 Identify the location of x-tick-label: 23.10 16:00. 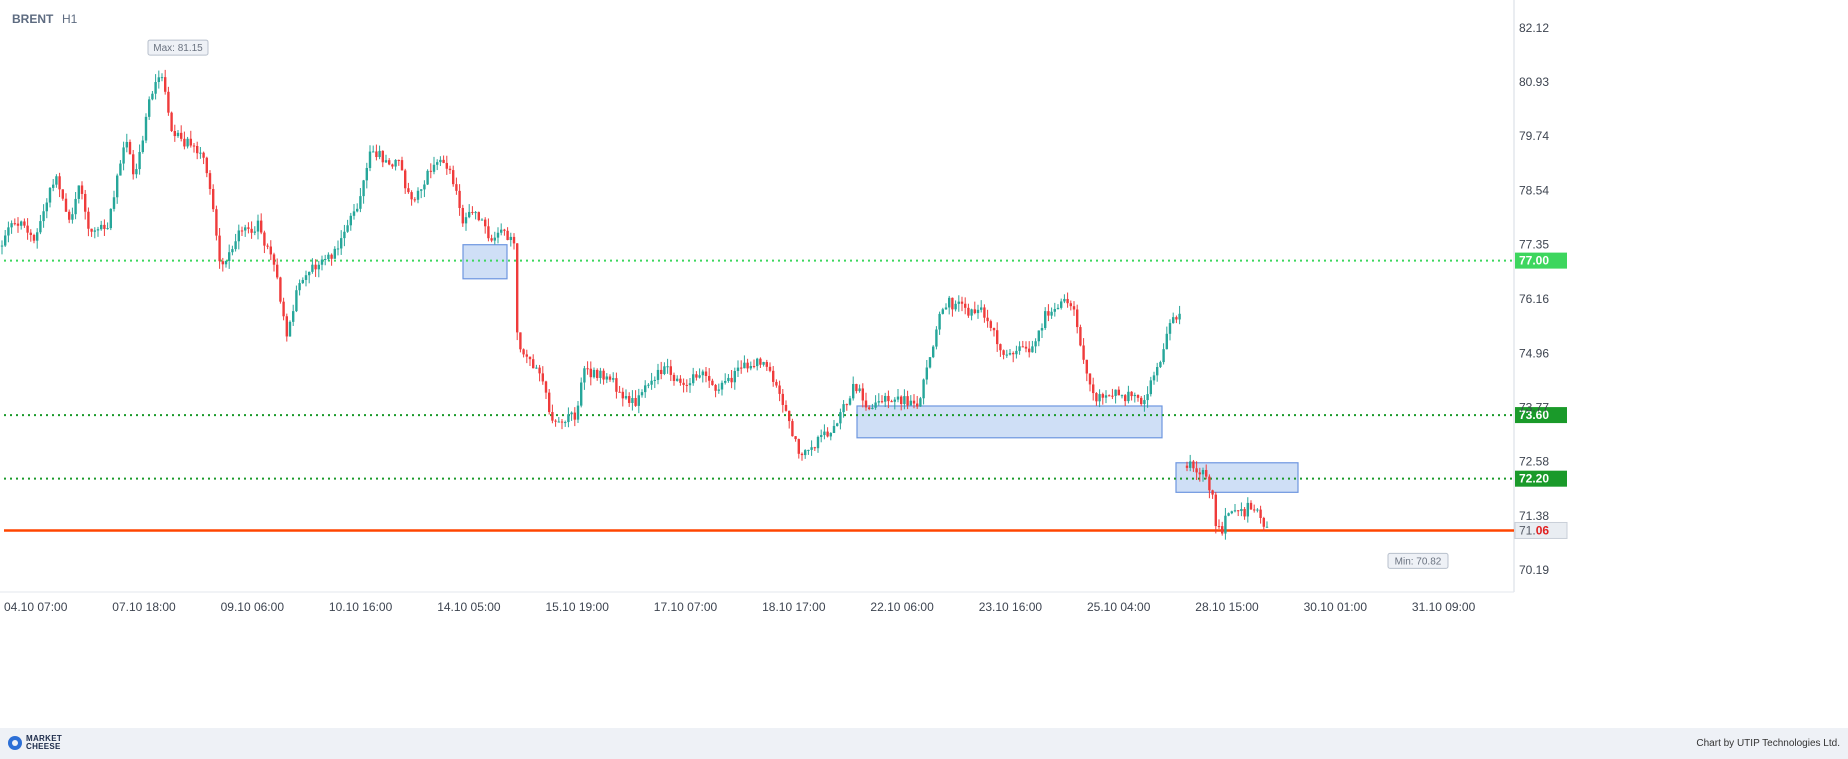
(1011, 607).